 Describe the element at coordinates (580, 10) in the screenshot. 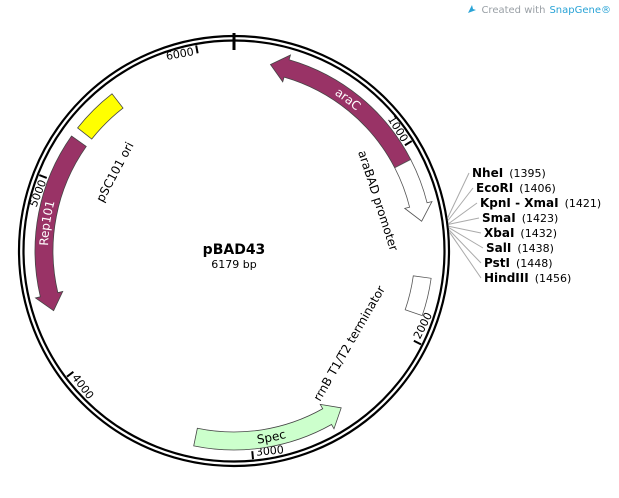

I see `credit-brand: SnapGene®` at that location.